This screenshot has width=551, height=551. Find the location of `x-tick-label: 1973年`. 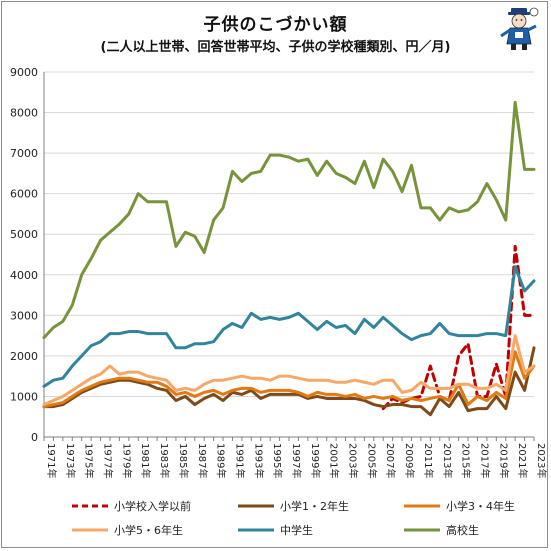

x-tick-label: 1973年 is located at coordinates (70, 460).